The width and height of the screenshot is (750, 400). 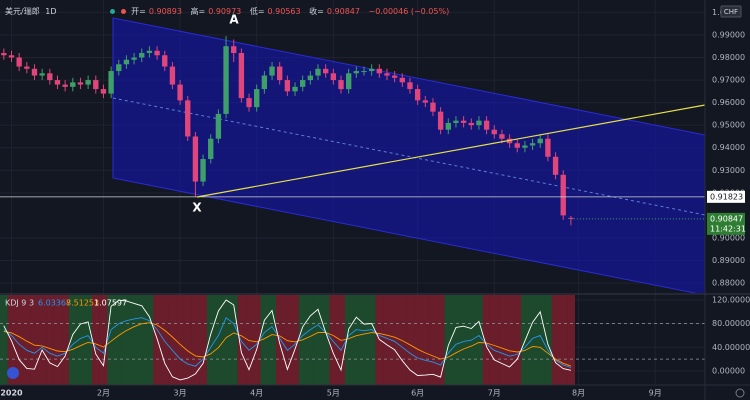 I want to click on price-tag-label: 0.91823, so click(x=726, y=196).